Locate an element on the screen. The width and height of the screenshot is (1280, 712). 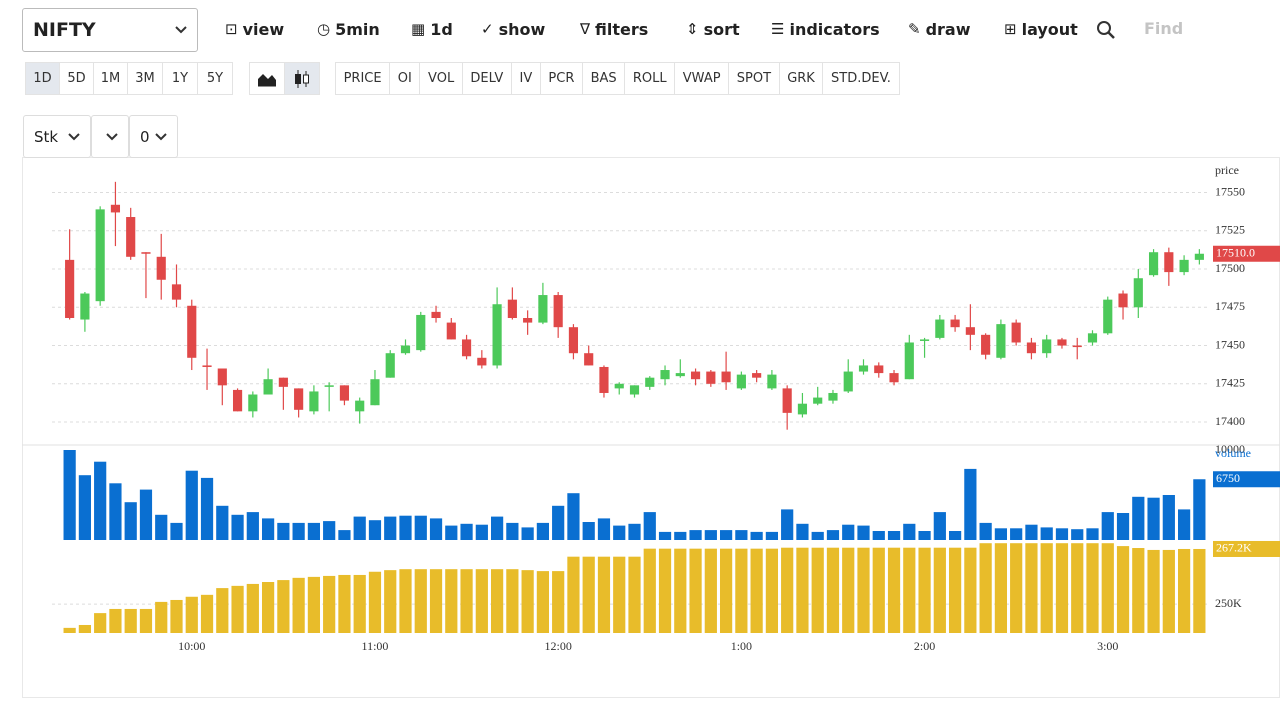
tool-label: 5min is located at coordinates (357, 29).